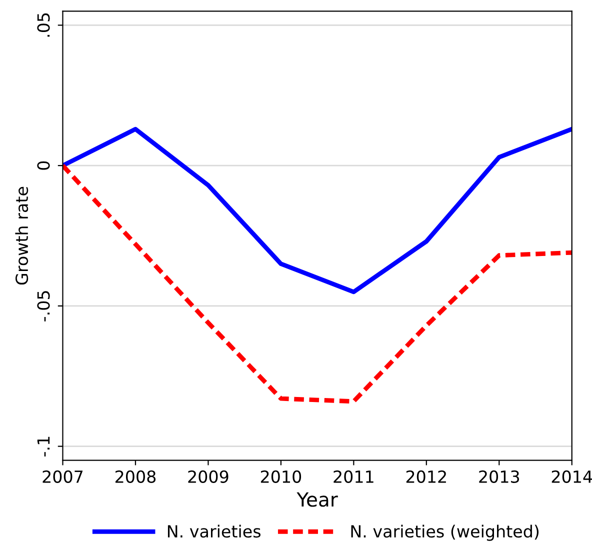 Image resolution: width=592 pixels, height=558 pixels. I want to click on x-tick-label: 2010, so click(281, 476).